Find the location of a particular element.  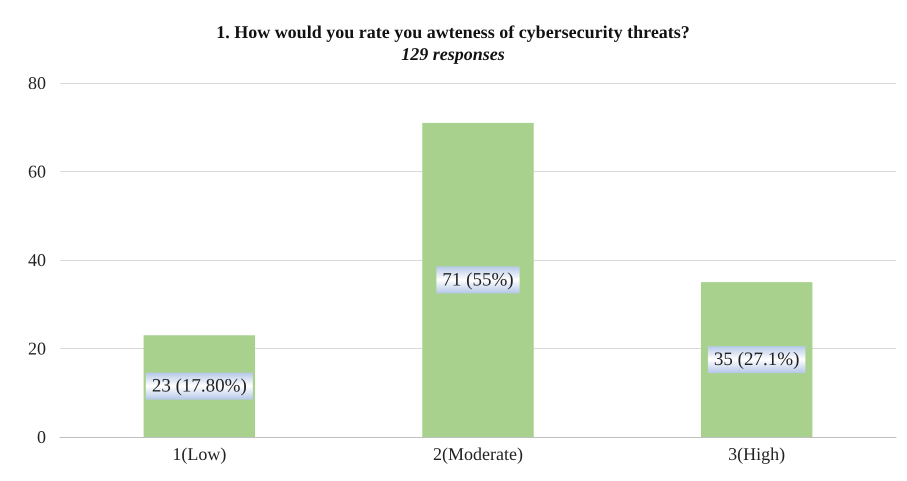

chart-title: 1. How would you rate you awteness of cybersecurity threats? is located at coordinates (453, 32).